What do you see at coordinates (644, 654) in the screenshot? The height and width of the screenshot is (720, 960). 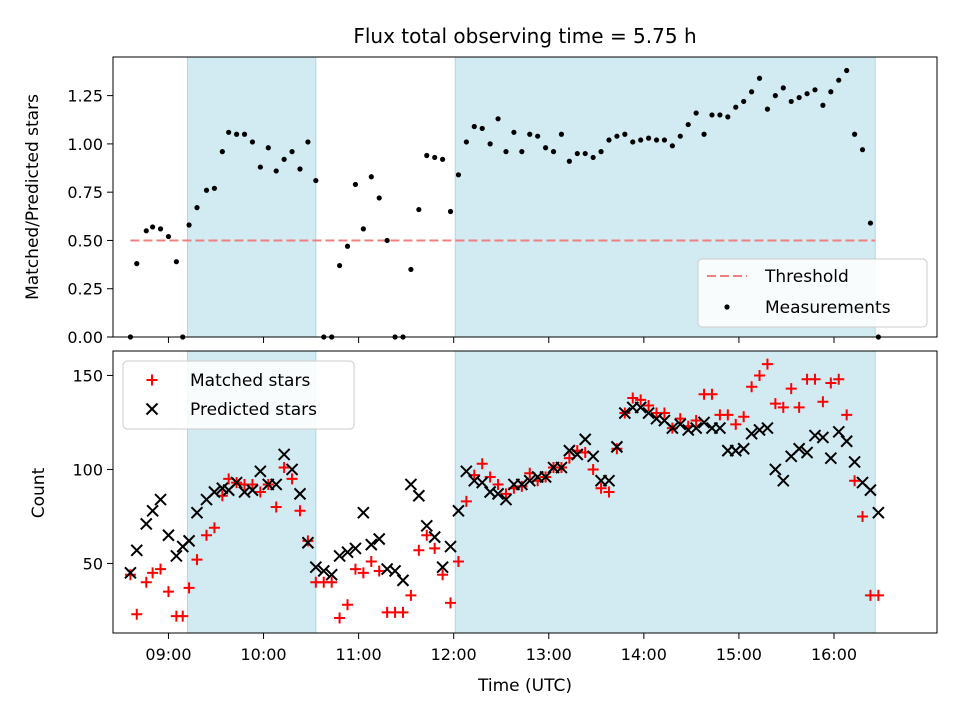 I see `x-tick-label: 14:00` at bounding box center [644, 654].